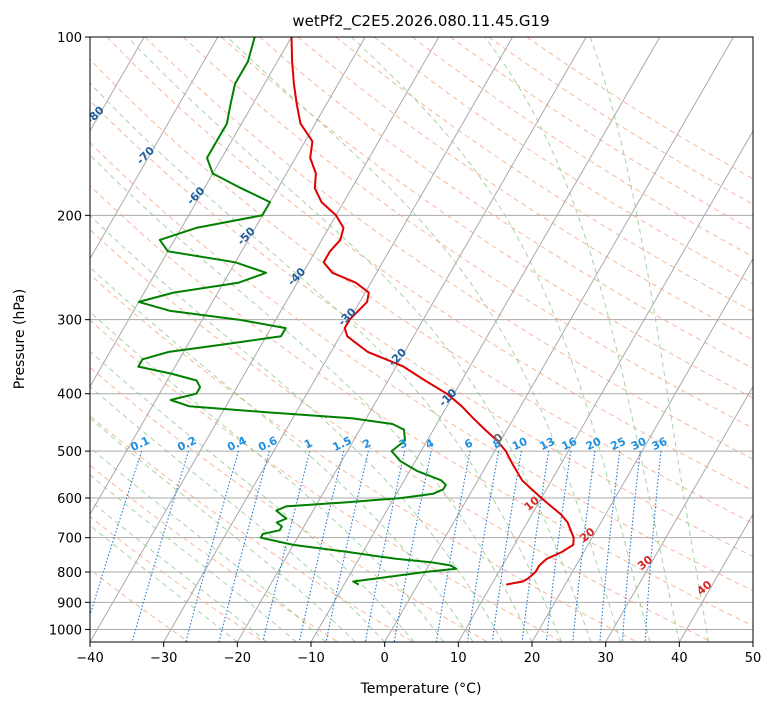 Image resolution: width=775 pixels, height=708 pixels. What do you see at coordinates (588, 535) in the screenshot?
I see `adiabat-label: 20` at bounding box center [588, 535].